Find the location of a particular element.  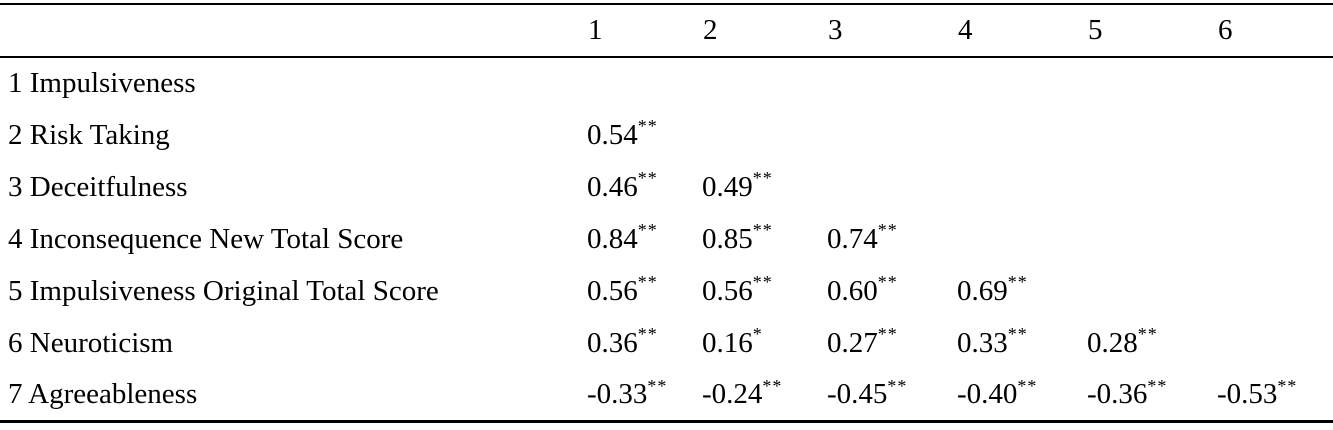

table-row-deceitfulness: 3 Deceitfulness 0.46** 0.49** is located at coordinates (666, 187).